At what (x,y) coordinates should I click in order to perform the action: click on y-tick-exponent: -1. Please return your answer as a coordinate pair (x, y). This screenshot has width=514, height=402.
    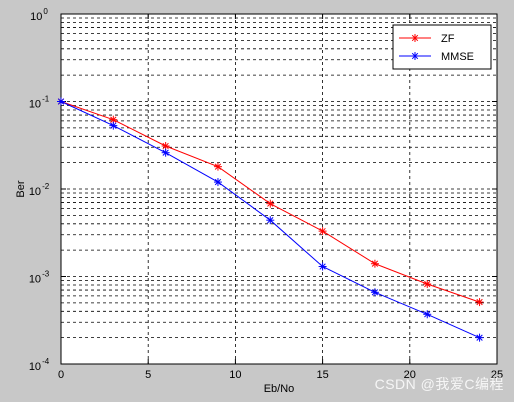
    Looking at the image, I should click on (46, 99).